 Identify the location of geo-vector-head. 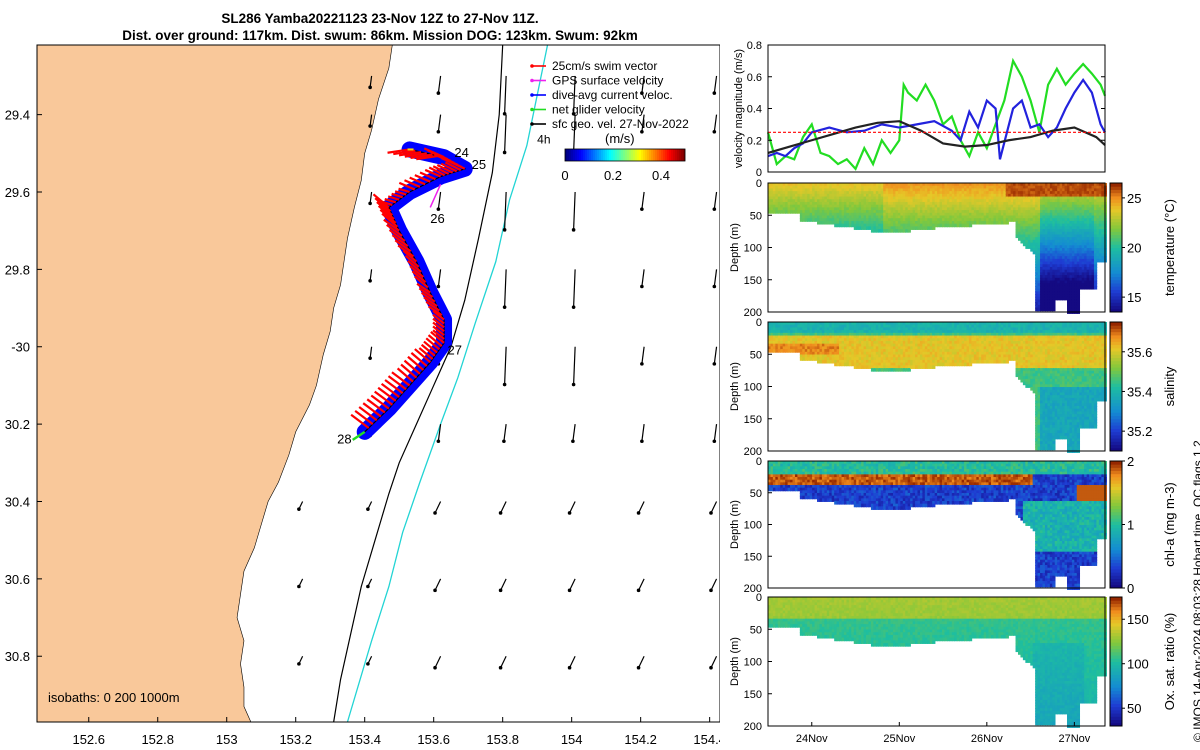
(714, 286).